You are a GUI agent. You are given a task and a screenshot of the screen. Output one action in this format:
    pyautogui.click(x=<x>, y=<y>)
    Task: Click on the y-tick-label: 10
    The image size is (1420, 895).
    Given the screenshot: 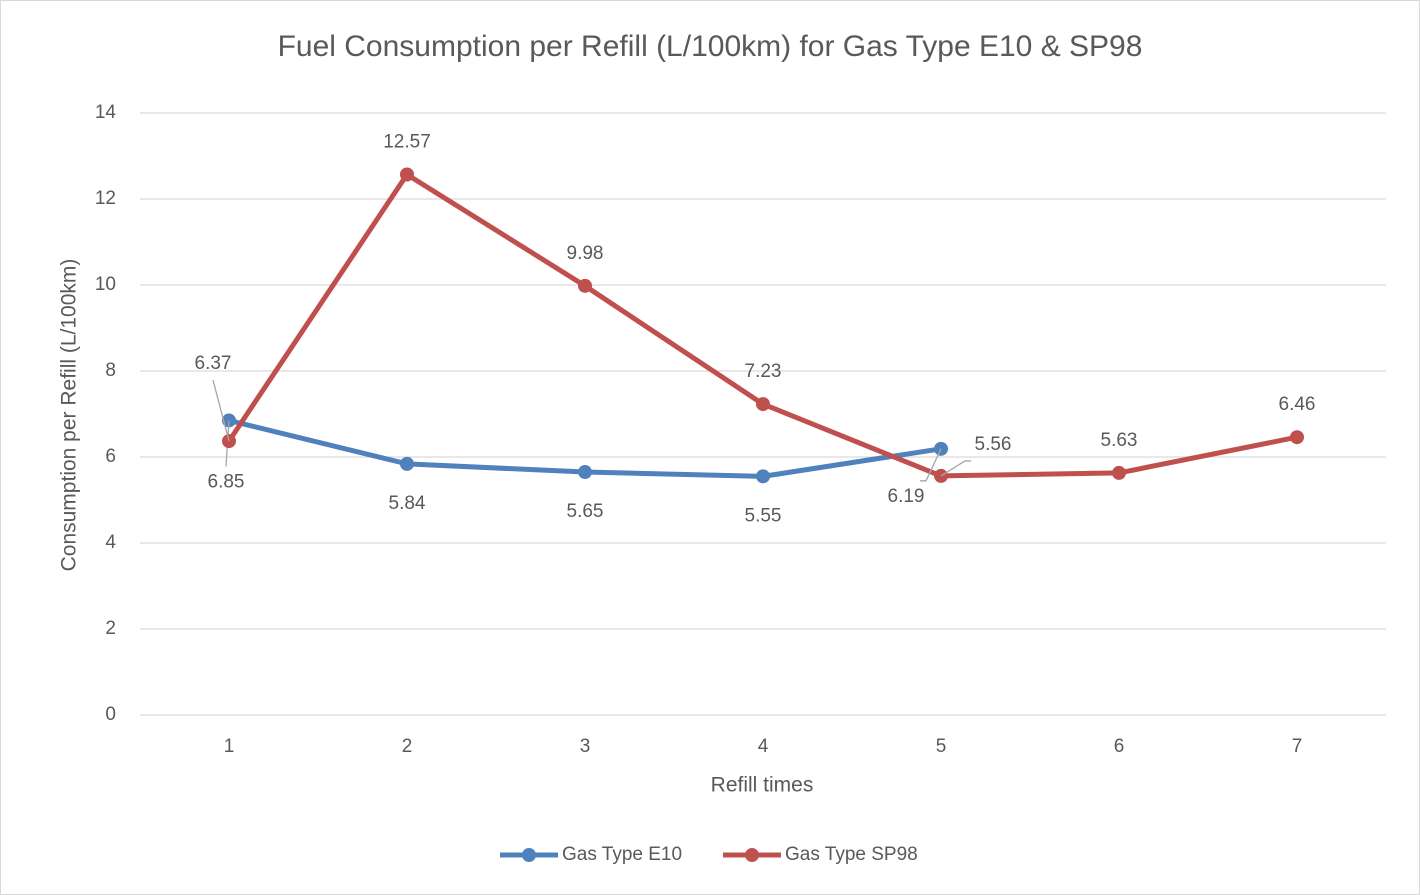 What is the action you would take?
    pyautogui.click(x=105, y=284)
    